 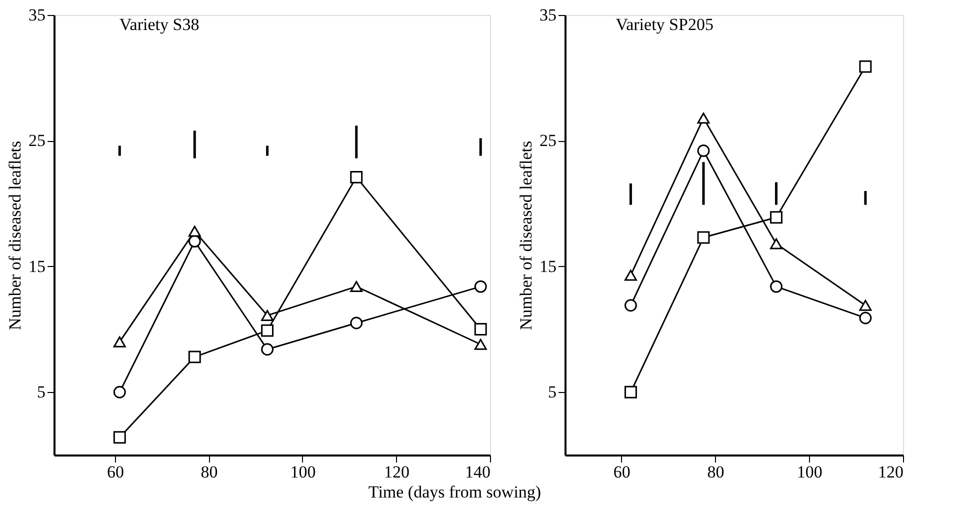 I want to click on x-tick-label: 140, so click(x=477, y=472).